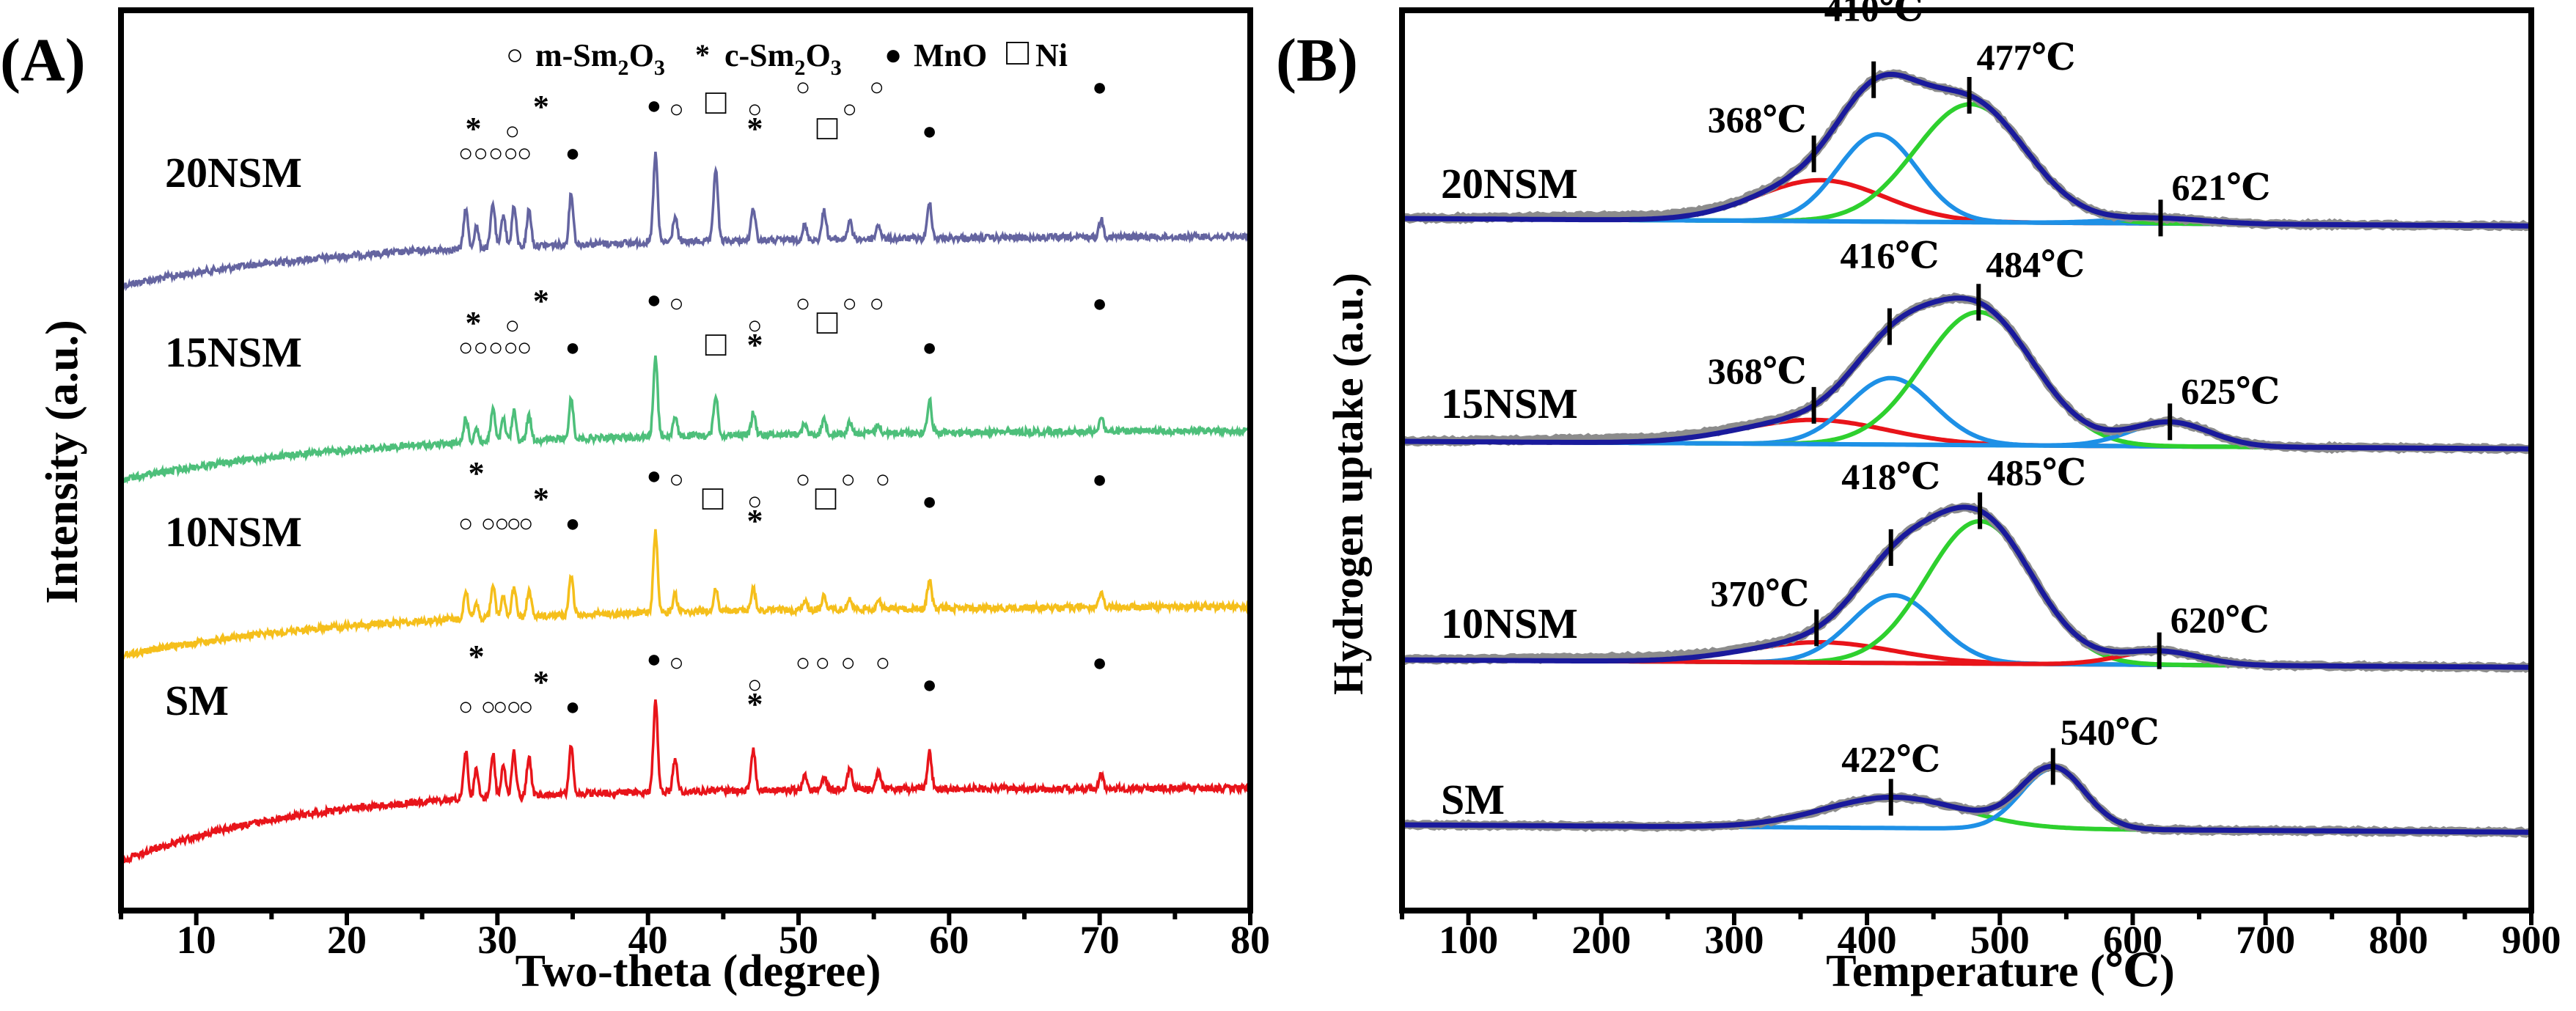 The image size is (2576, 1011). I want to click on peak-temperature-label: 410℃, so click(1874, 14).